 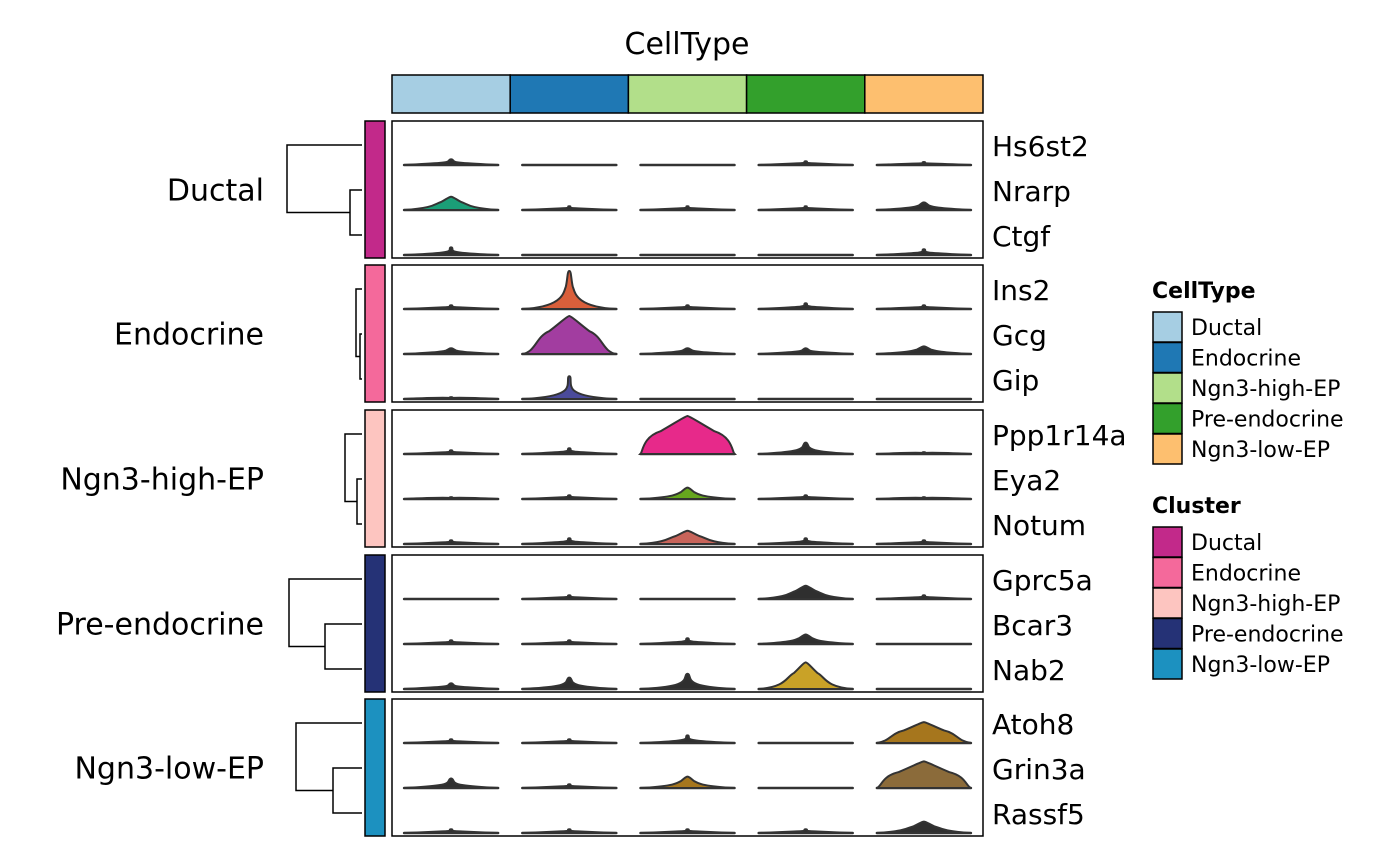 What do you see at coordinates (189, 335) in the screenshot?
I see `cluster-label: Endocrine` at bounding box center [189, 335].